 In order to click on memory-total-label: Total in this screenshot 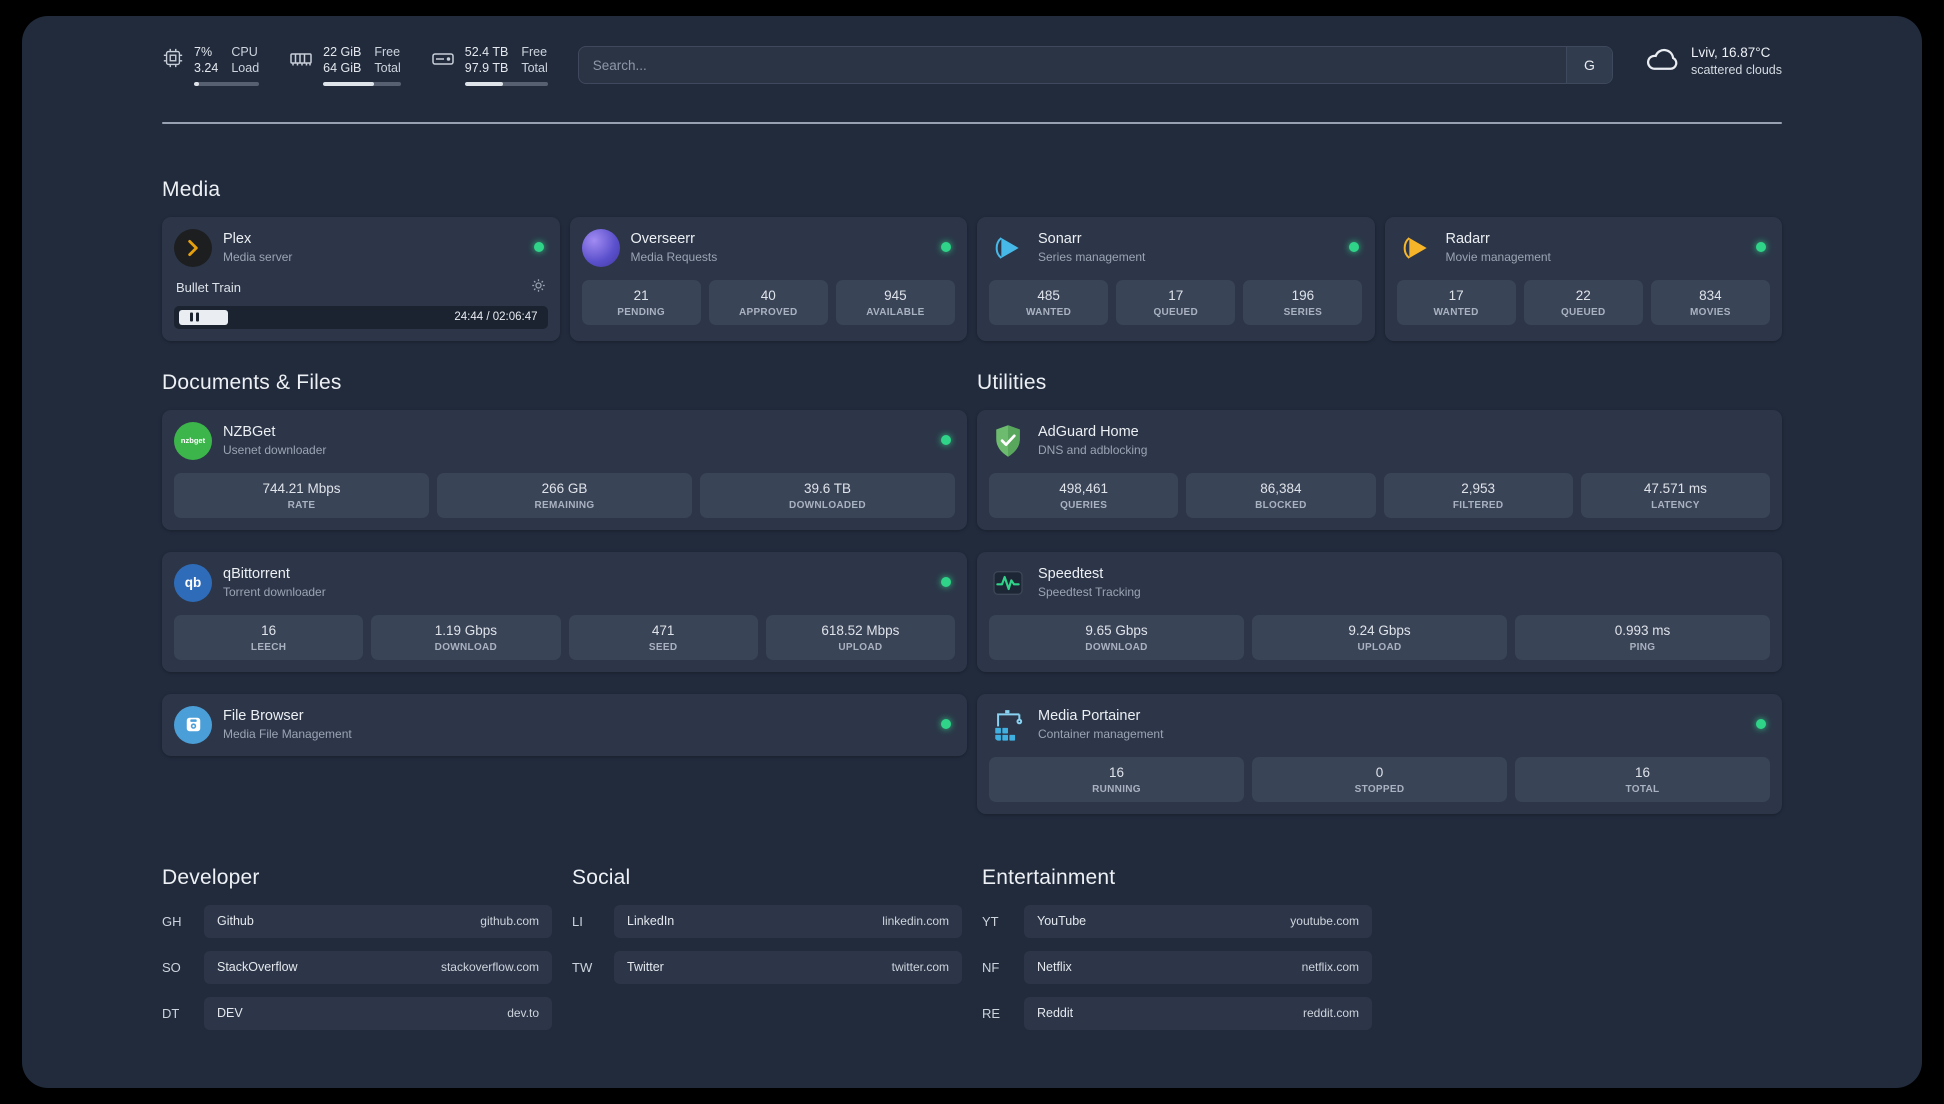, I will do `click(387, 68)`.